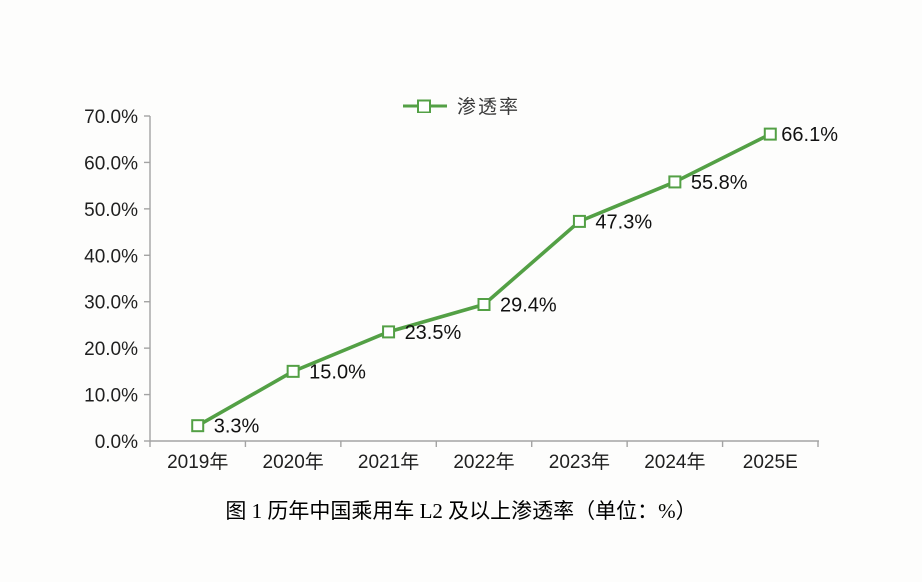 The width and height of the screenshot is (922, 582). Describe the element at coordinates (111, 303) in the screenshot. I see `y-axis-tick-label: 30.0%` at that location.